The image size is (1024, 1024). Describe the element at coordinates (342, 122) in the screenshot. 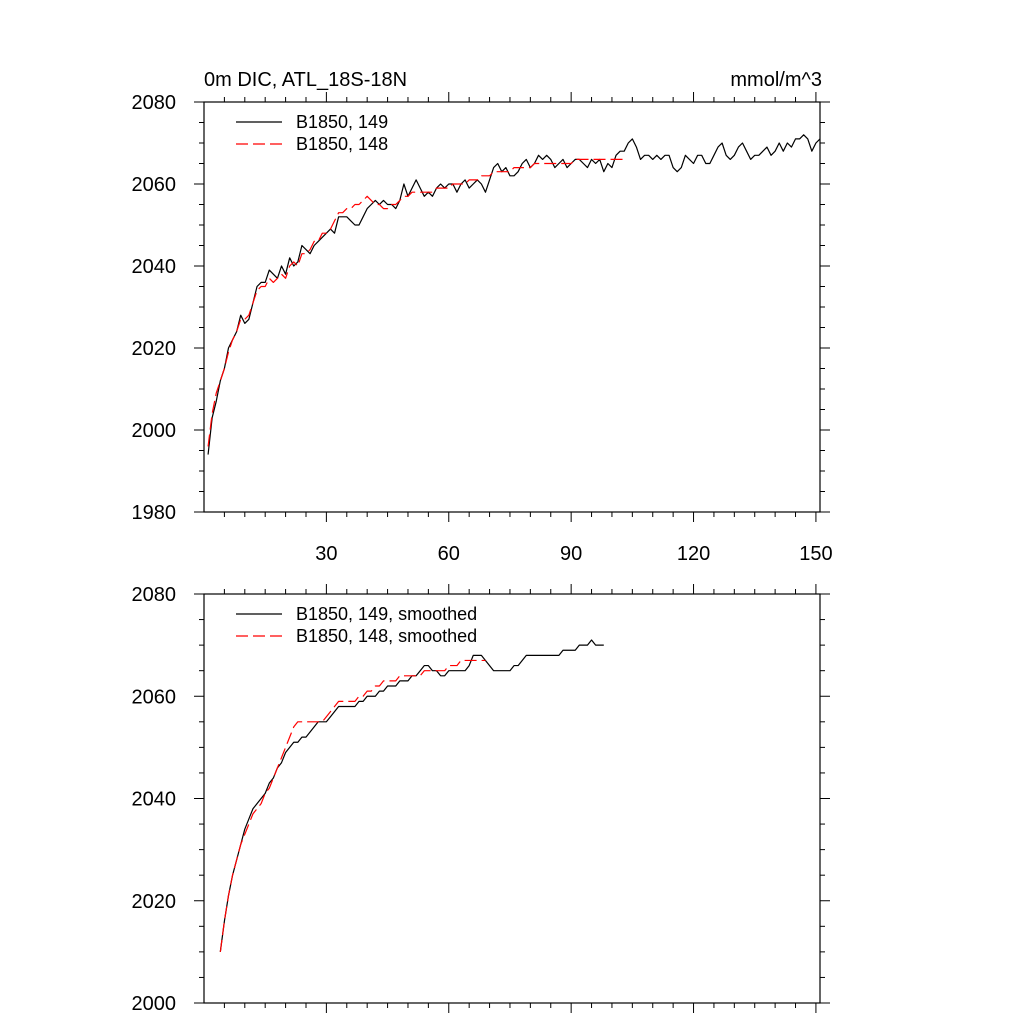

I see `legend-label: B1850, 149` at that location.